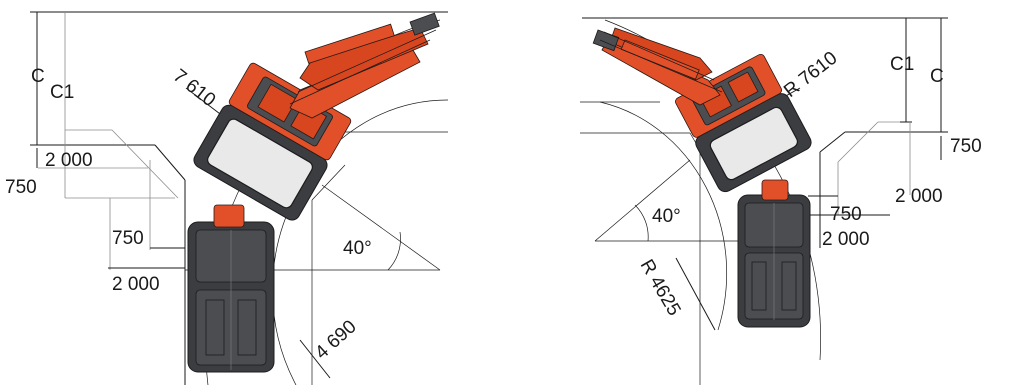 The image size is (1011, 385). What do you see at coordinates (902, 64) in the screenshot?
I see `right-label-c1: C1` at bounding box center [902, 64].